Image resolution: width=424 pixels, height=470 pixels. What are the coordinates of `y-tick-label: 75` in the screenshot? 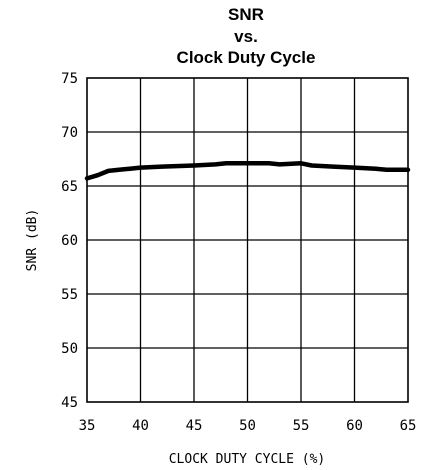 It's located at (69, 79).